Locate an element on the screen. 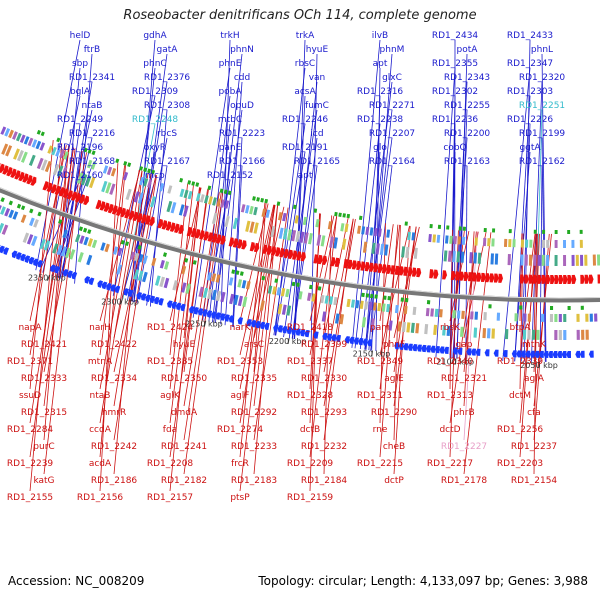  reverse-gene-label: pam is located at coordinates (380, 328).